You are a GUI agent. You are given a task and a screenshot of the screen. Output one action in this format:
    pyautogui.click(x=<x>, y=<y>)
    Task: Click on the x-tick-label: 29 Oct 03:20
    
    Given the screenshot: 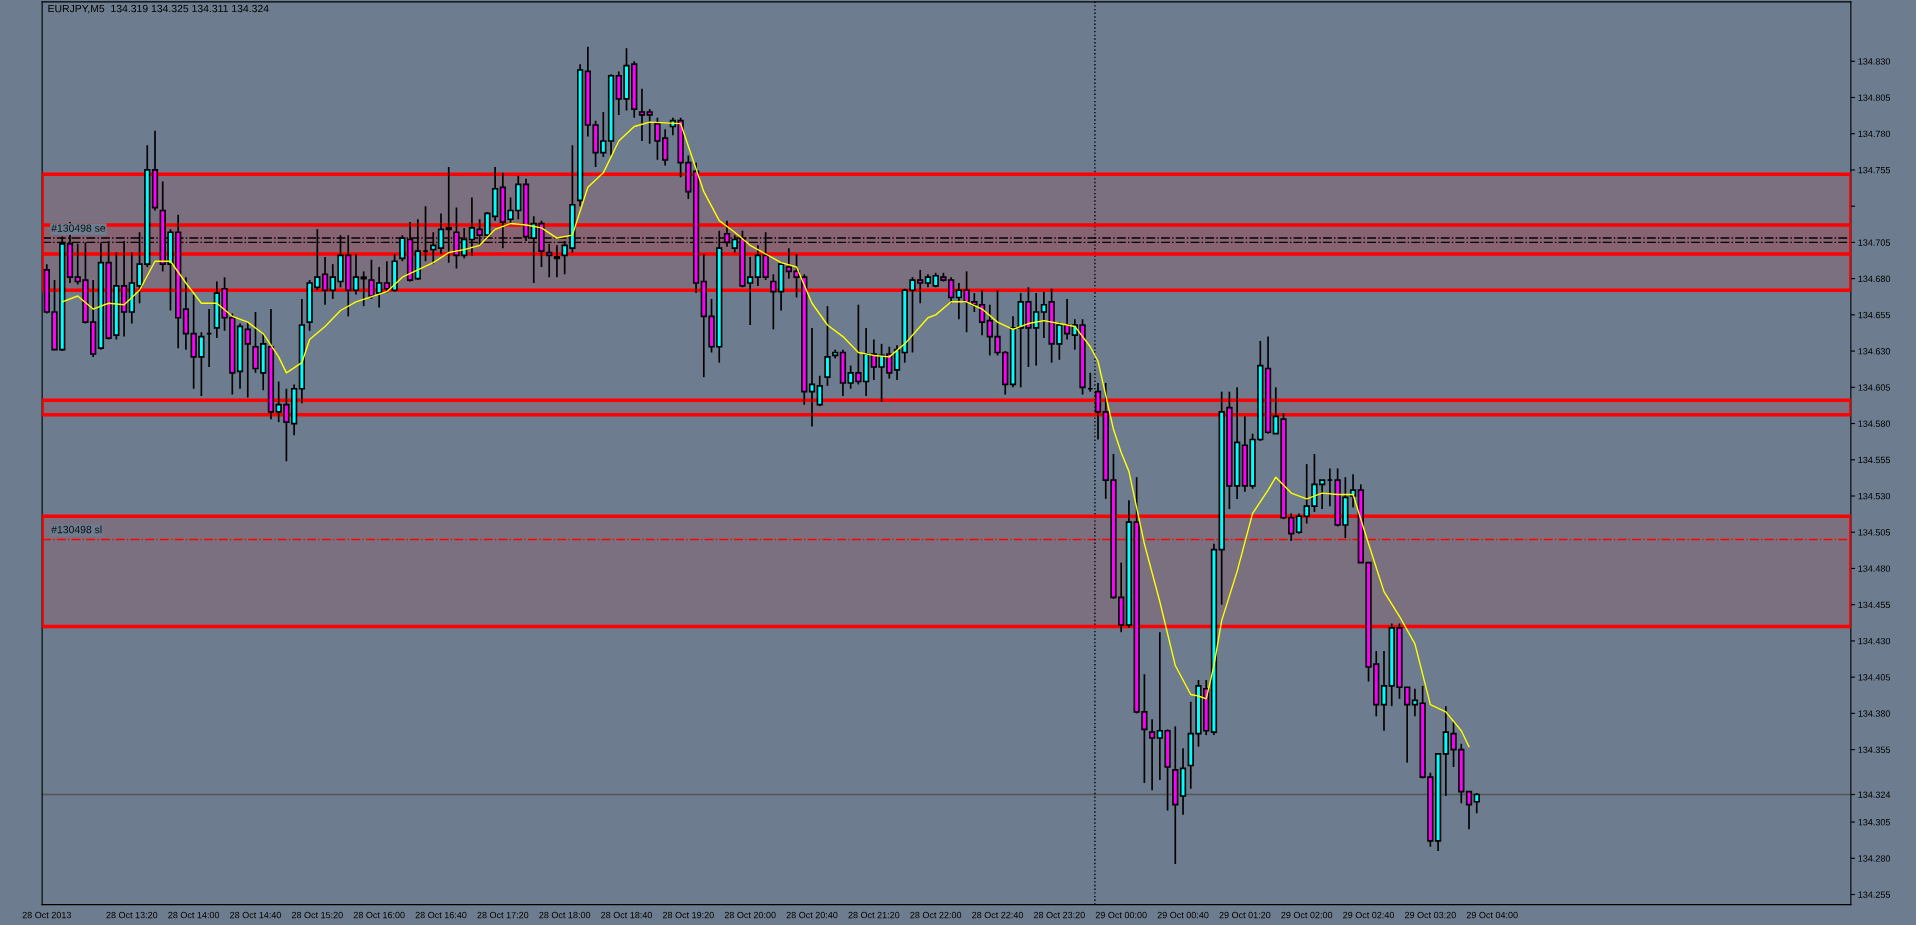 What is the action you would take?
    pyautogui.click(x=1430, y=915)
    